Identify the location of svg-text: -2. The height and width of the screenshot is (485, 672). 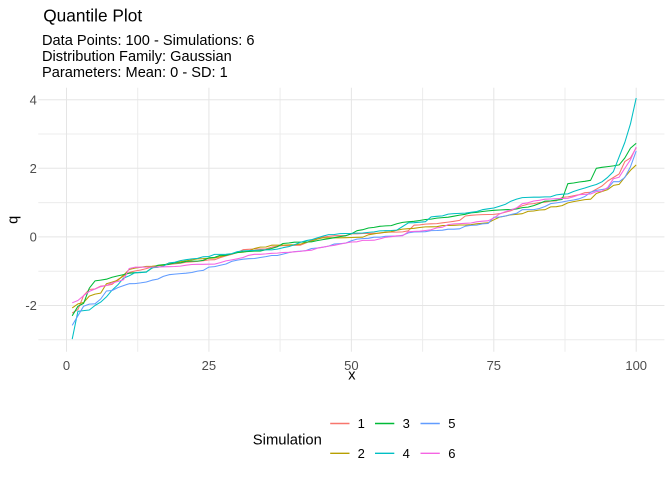
(31, 305).